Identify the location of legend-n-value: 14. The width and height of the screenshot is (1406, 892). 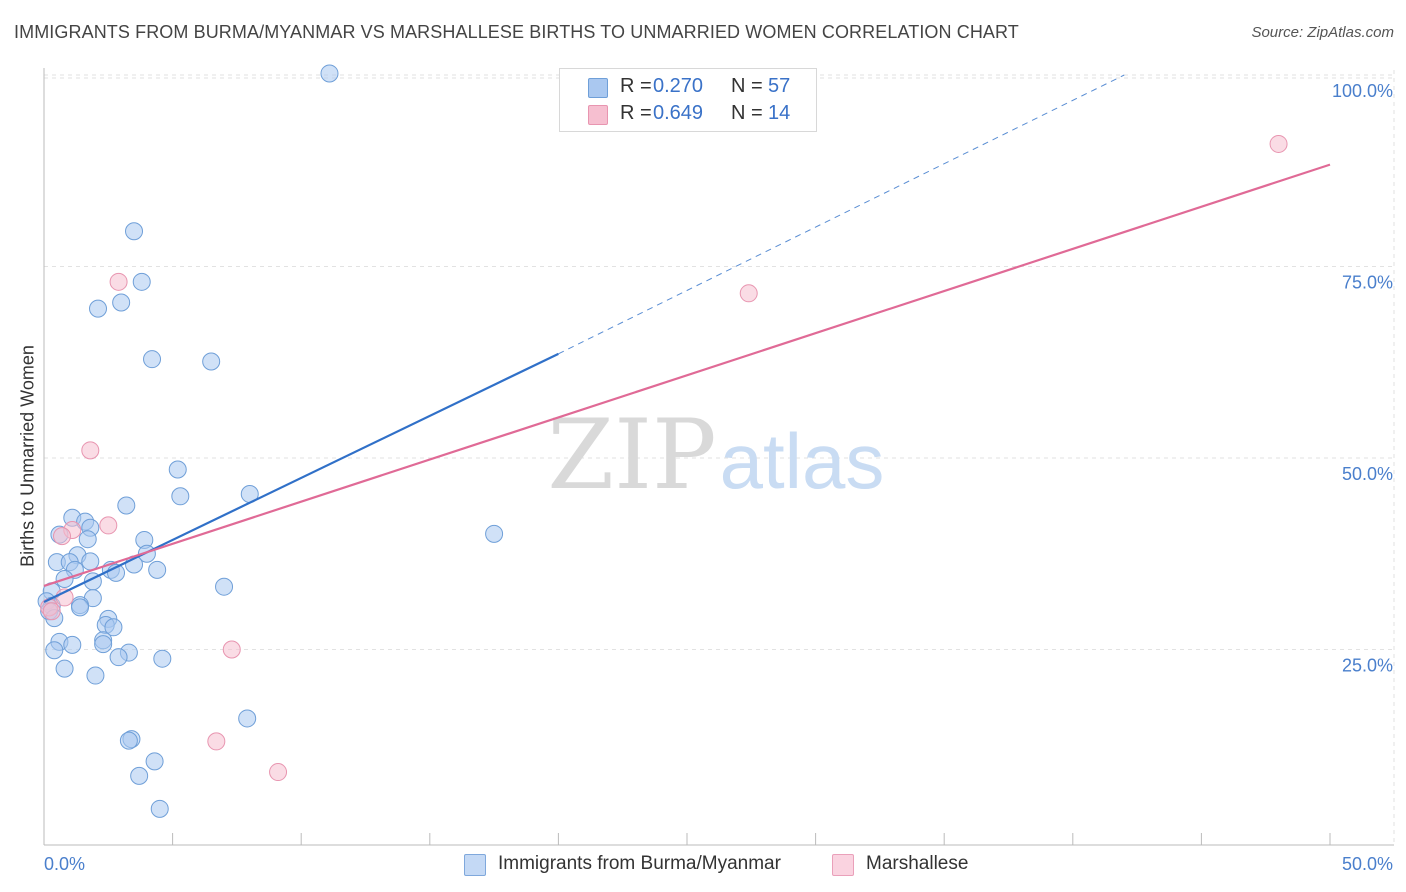
(779, 113).